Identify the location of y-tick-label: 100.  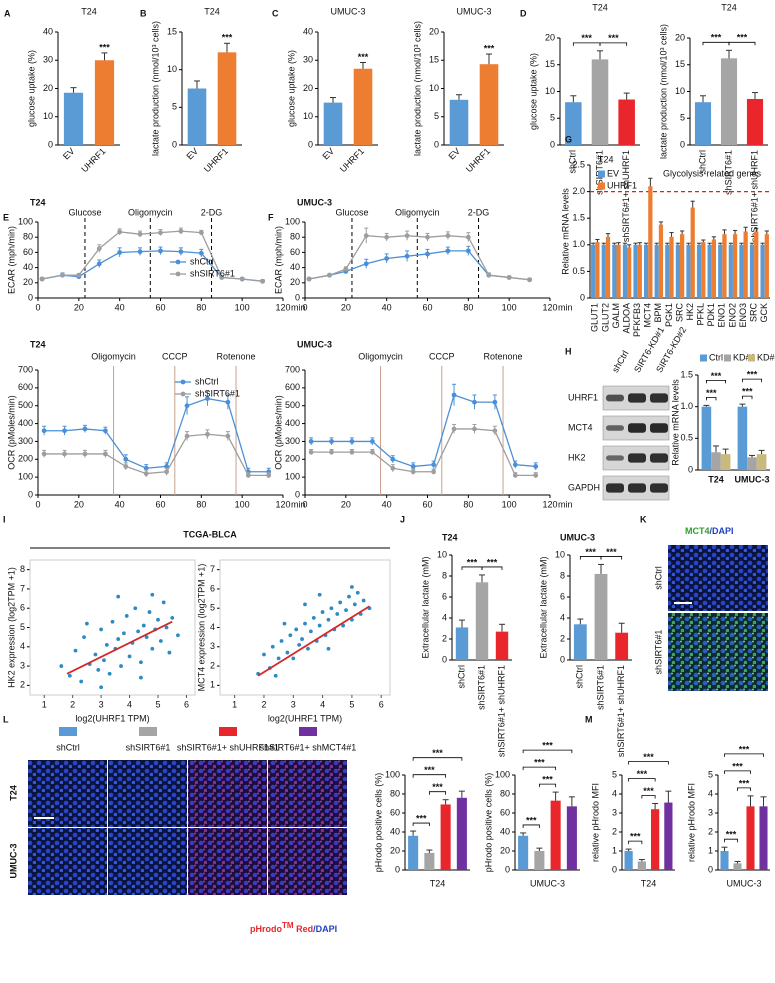
(292, 221).